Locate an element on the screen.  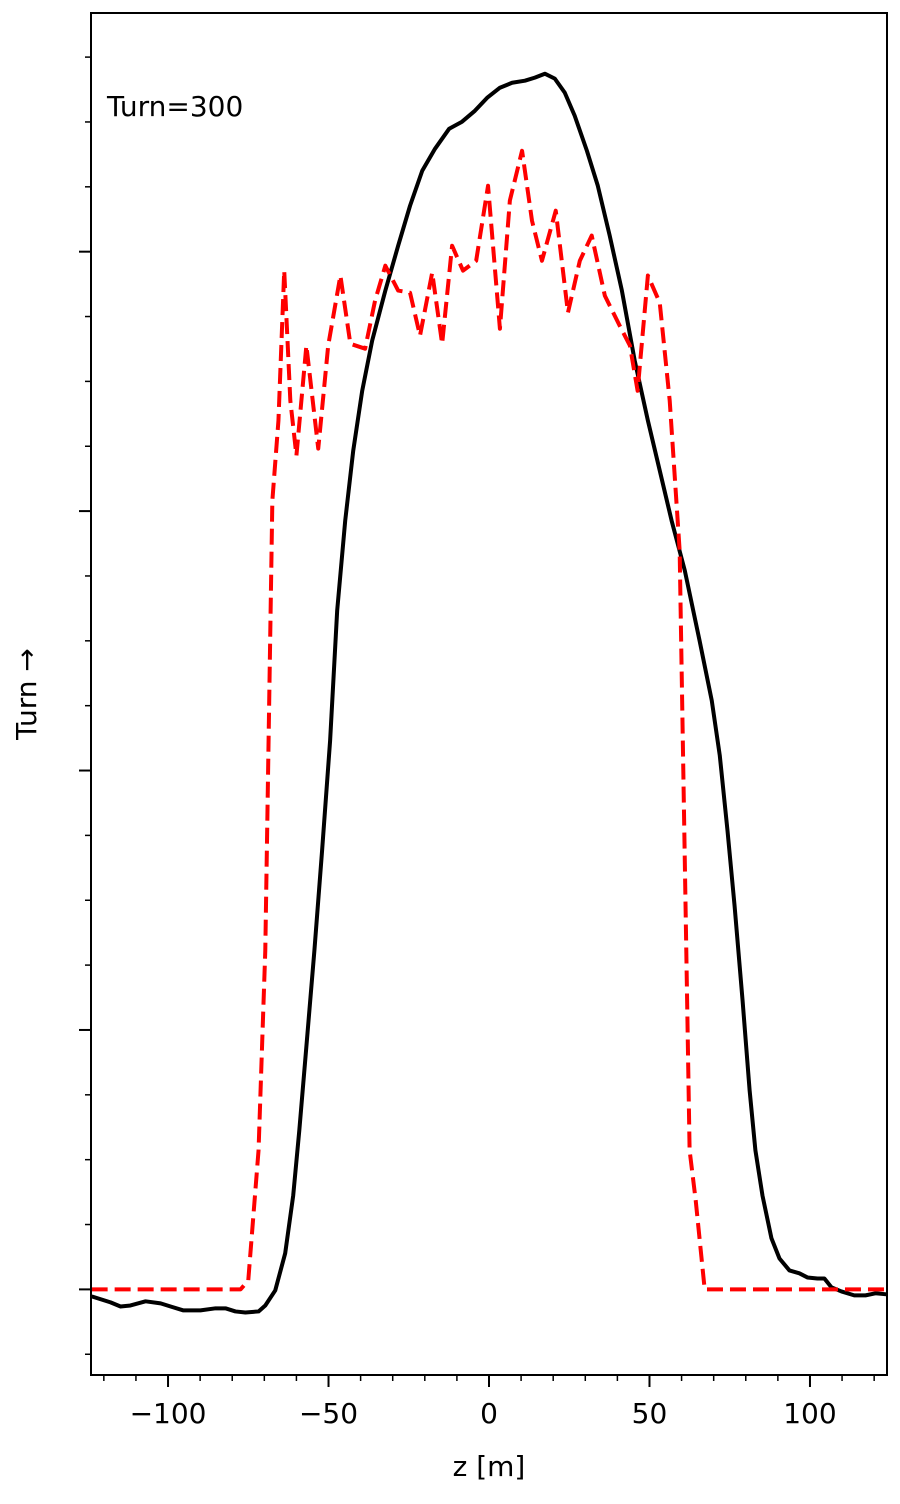
x-tick-label: 100 is located at coordinates (809, 1413).